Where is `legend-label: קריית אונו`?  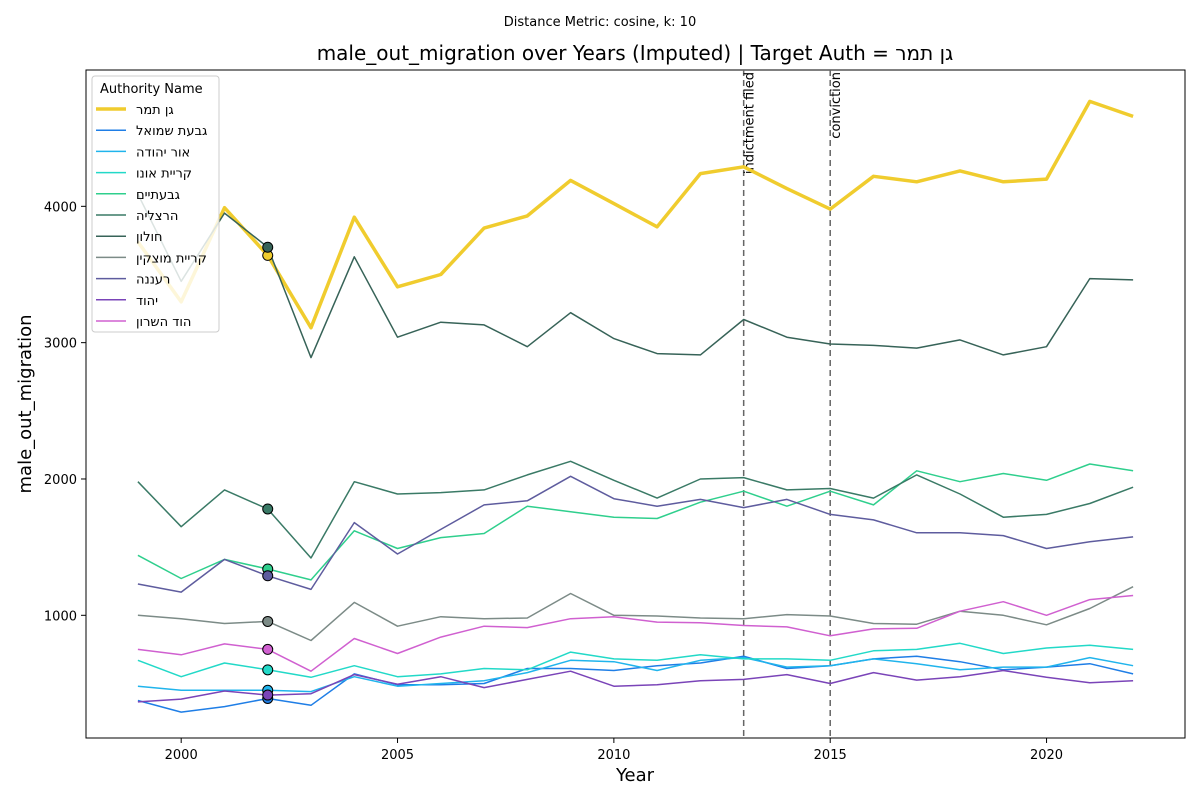 legend-label: קריית אונו is located at coordinates (164, 174).